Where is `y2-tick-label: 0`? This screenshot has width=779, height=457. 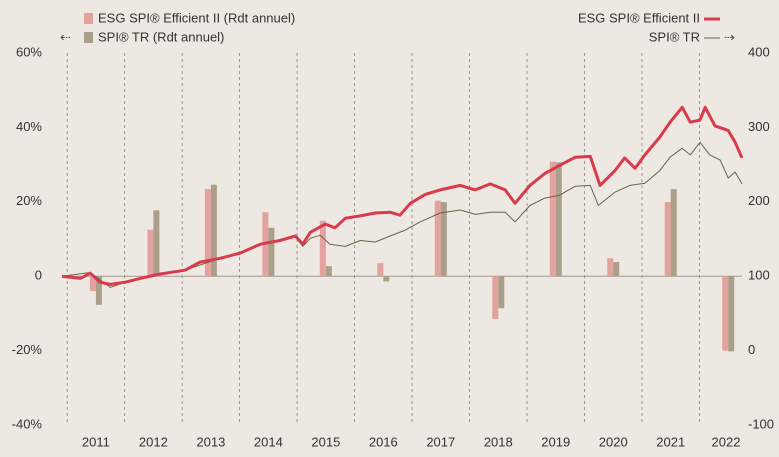 y2-tick-label: 0 is located at coordinates (751, 349).